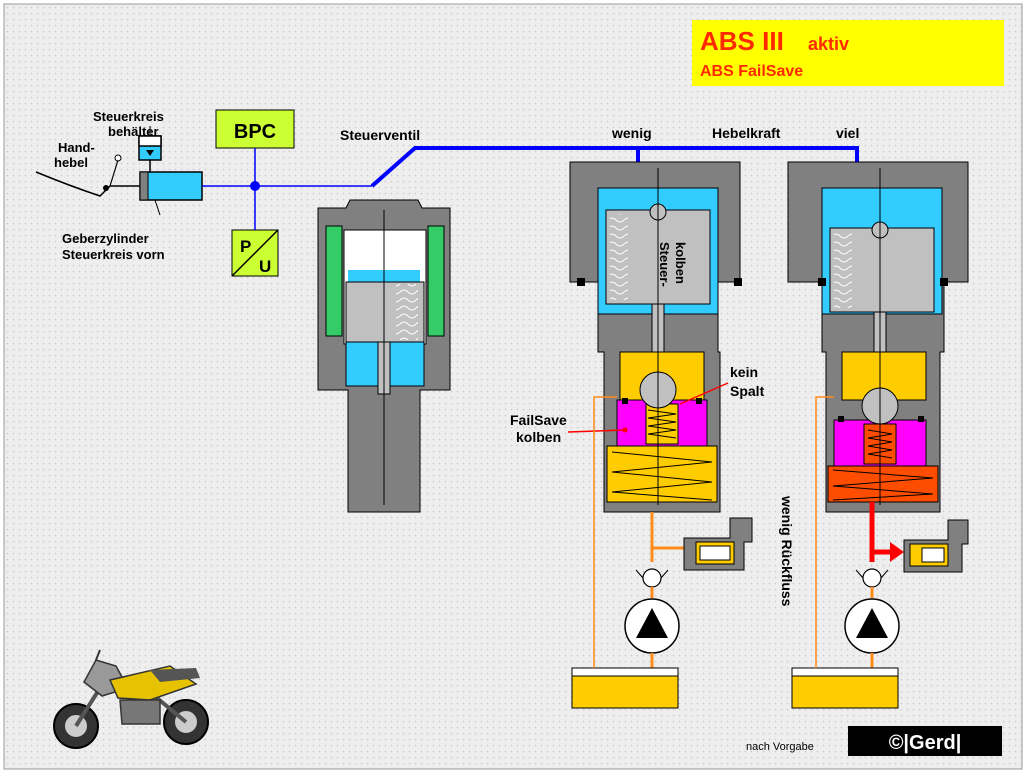 This screenshot has height=773, width=1026. I want to click on reservoir-arrow-icon, so click(150, 153).